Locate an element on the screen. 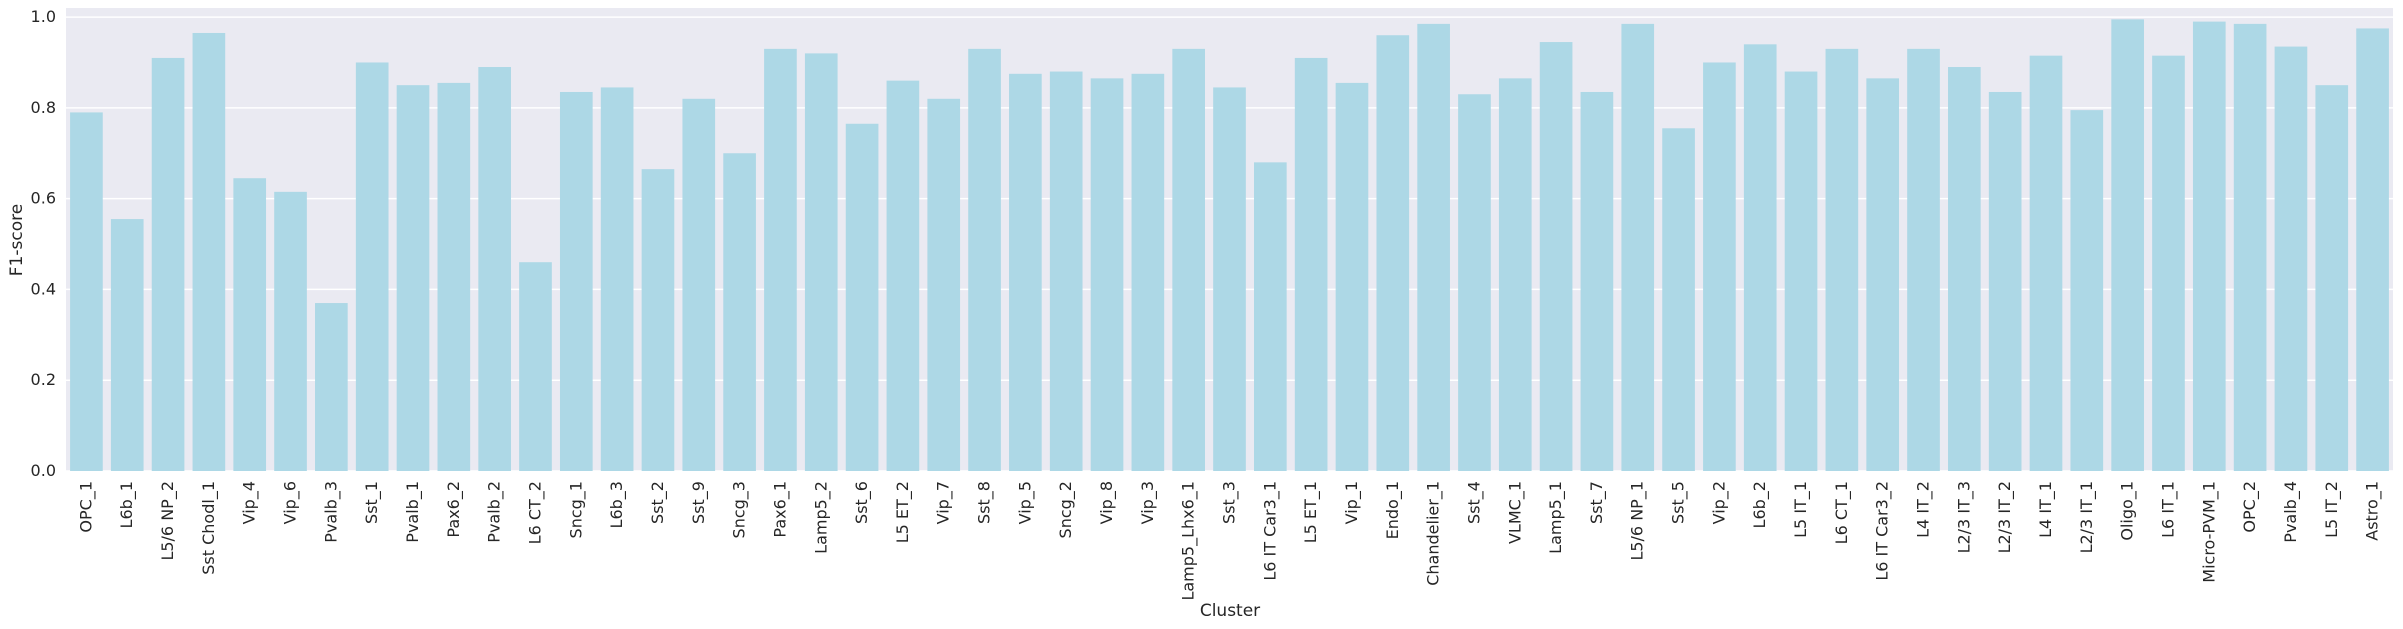  x-tick-label: L4 IT_1 is located at coordinates (2046, 509).